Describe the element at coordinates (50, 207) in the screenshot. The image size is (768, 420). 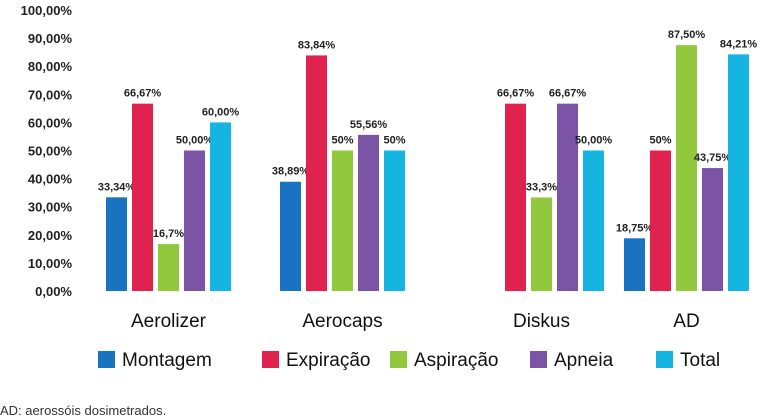
I see `y-tick-label: 30,00%` at that location.